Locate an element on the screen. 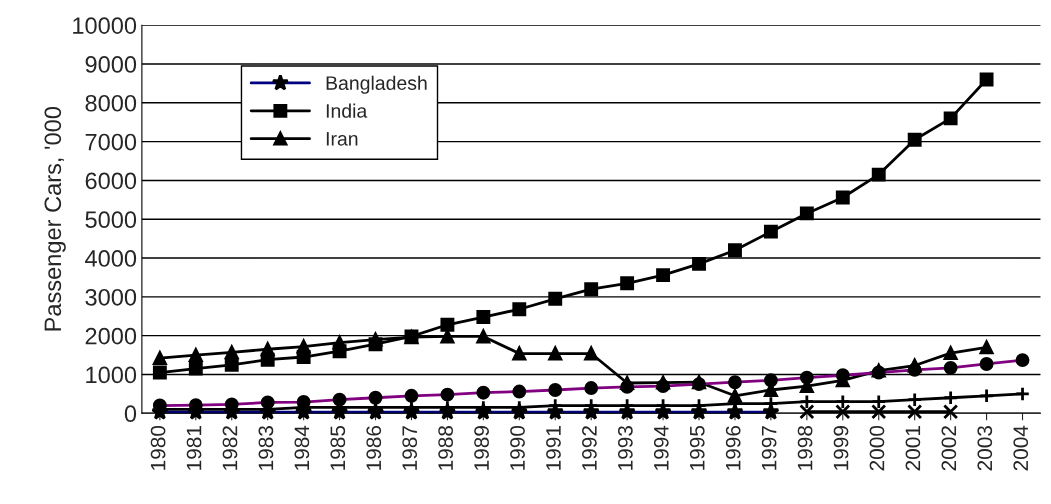 The width and height of the screenshot is (1051, 504). x-tick-label: 1990 is located at coordinates (517, 447).